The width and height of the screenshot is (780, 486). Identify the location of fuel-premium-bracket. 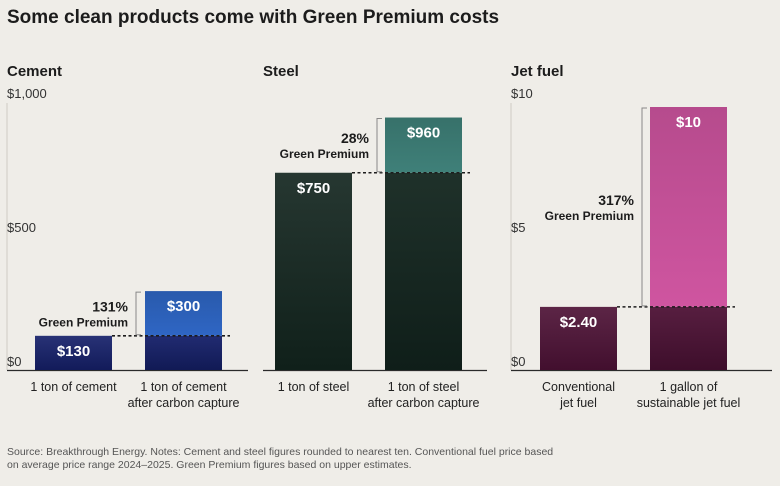
(644, 207).